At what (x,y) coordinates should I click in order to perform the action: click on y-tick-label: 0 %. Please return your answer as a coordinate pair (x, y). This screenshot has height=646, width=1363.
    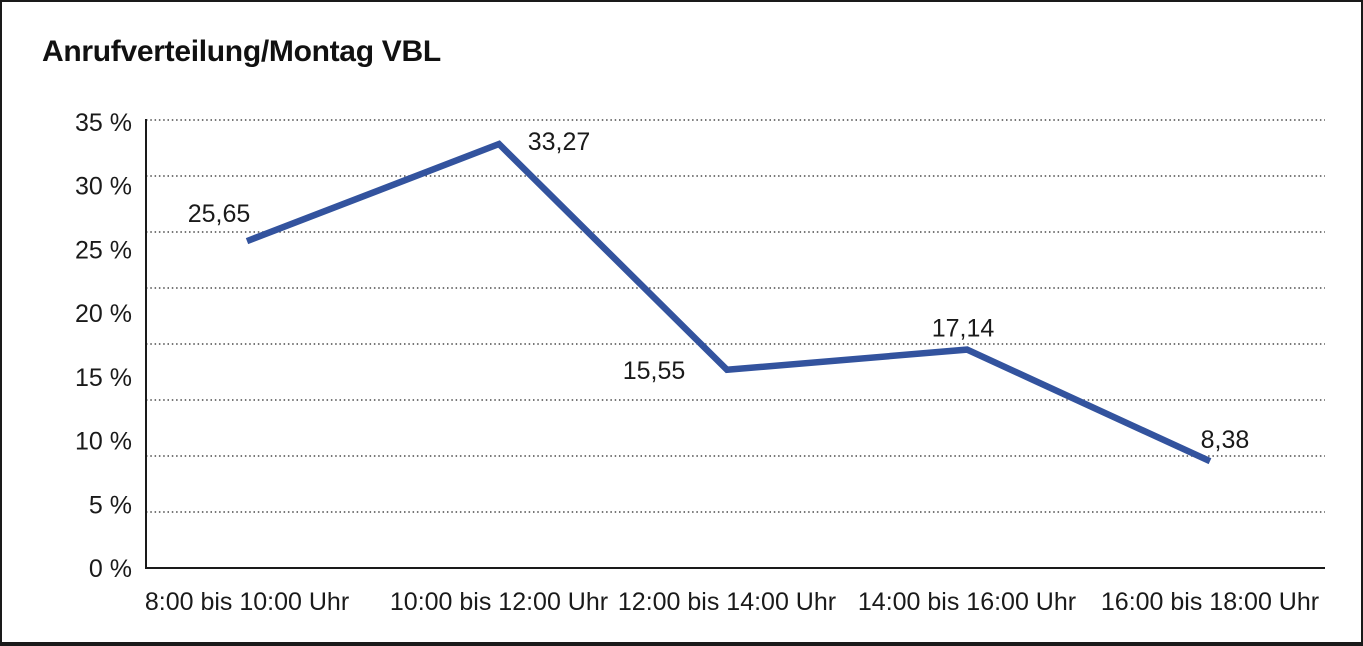
    Looking at the image, I should click on (110, 569).